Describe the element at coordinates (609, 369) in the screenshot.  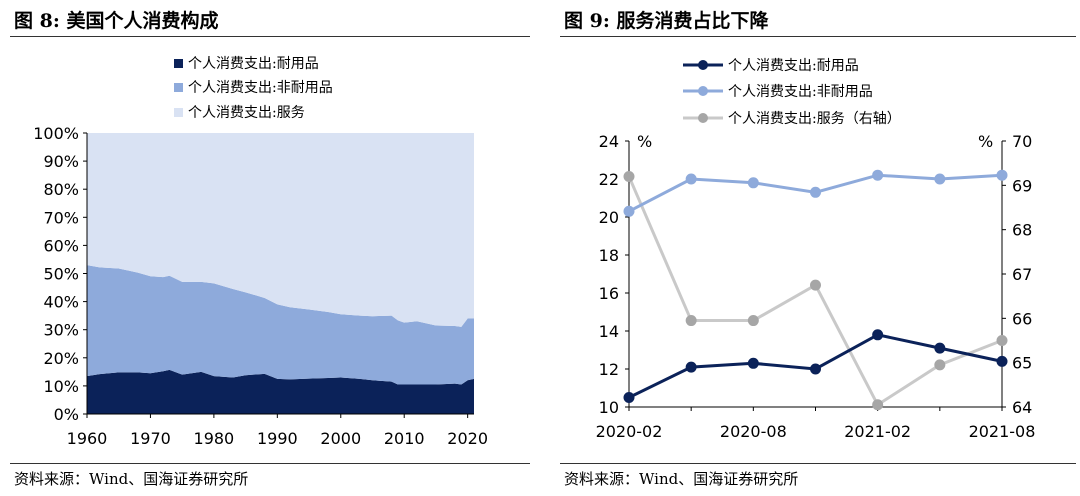
I see `y-left-tick-label: 12` at that location.